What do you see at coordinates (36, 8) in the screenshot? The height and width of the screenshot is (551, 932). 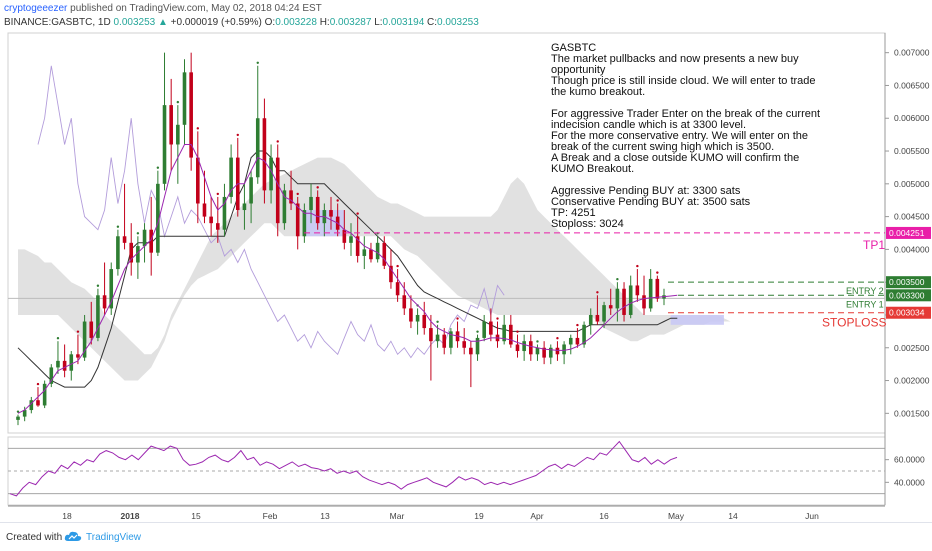 I see `author-link: cryptogeeezer` at bounding box center [36, 8].